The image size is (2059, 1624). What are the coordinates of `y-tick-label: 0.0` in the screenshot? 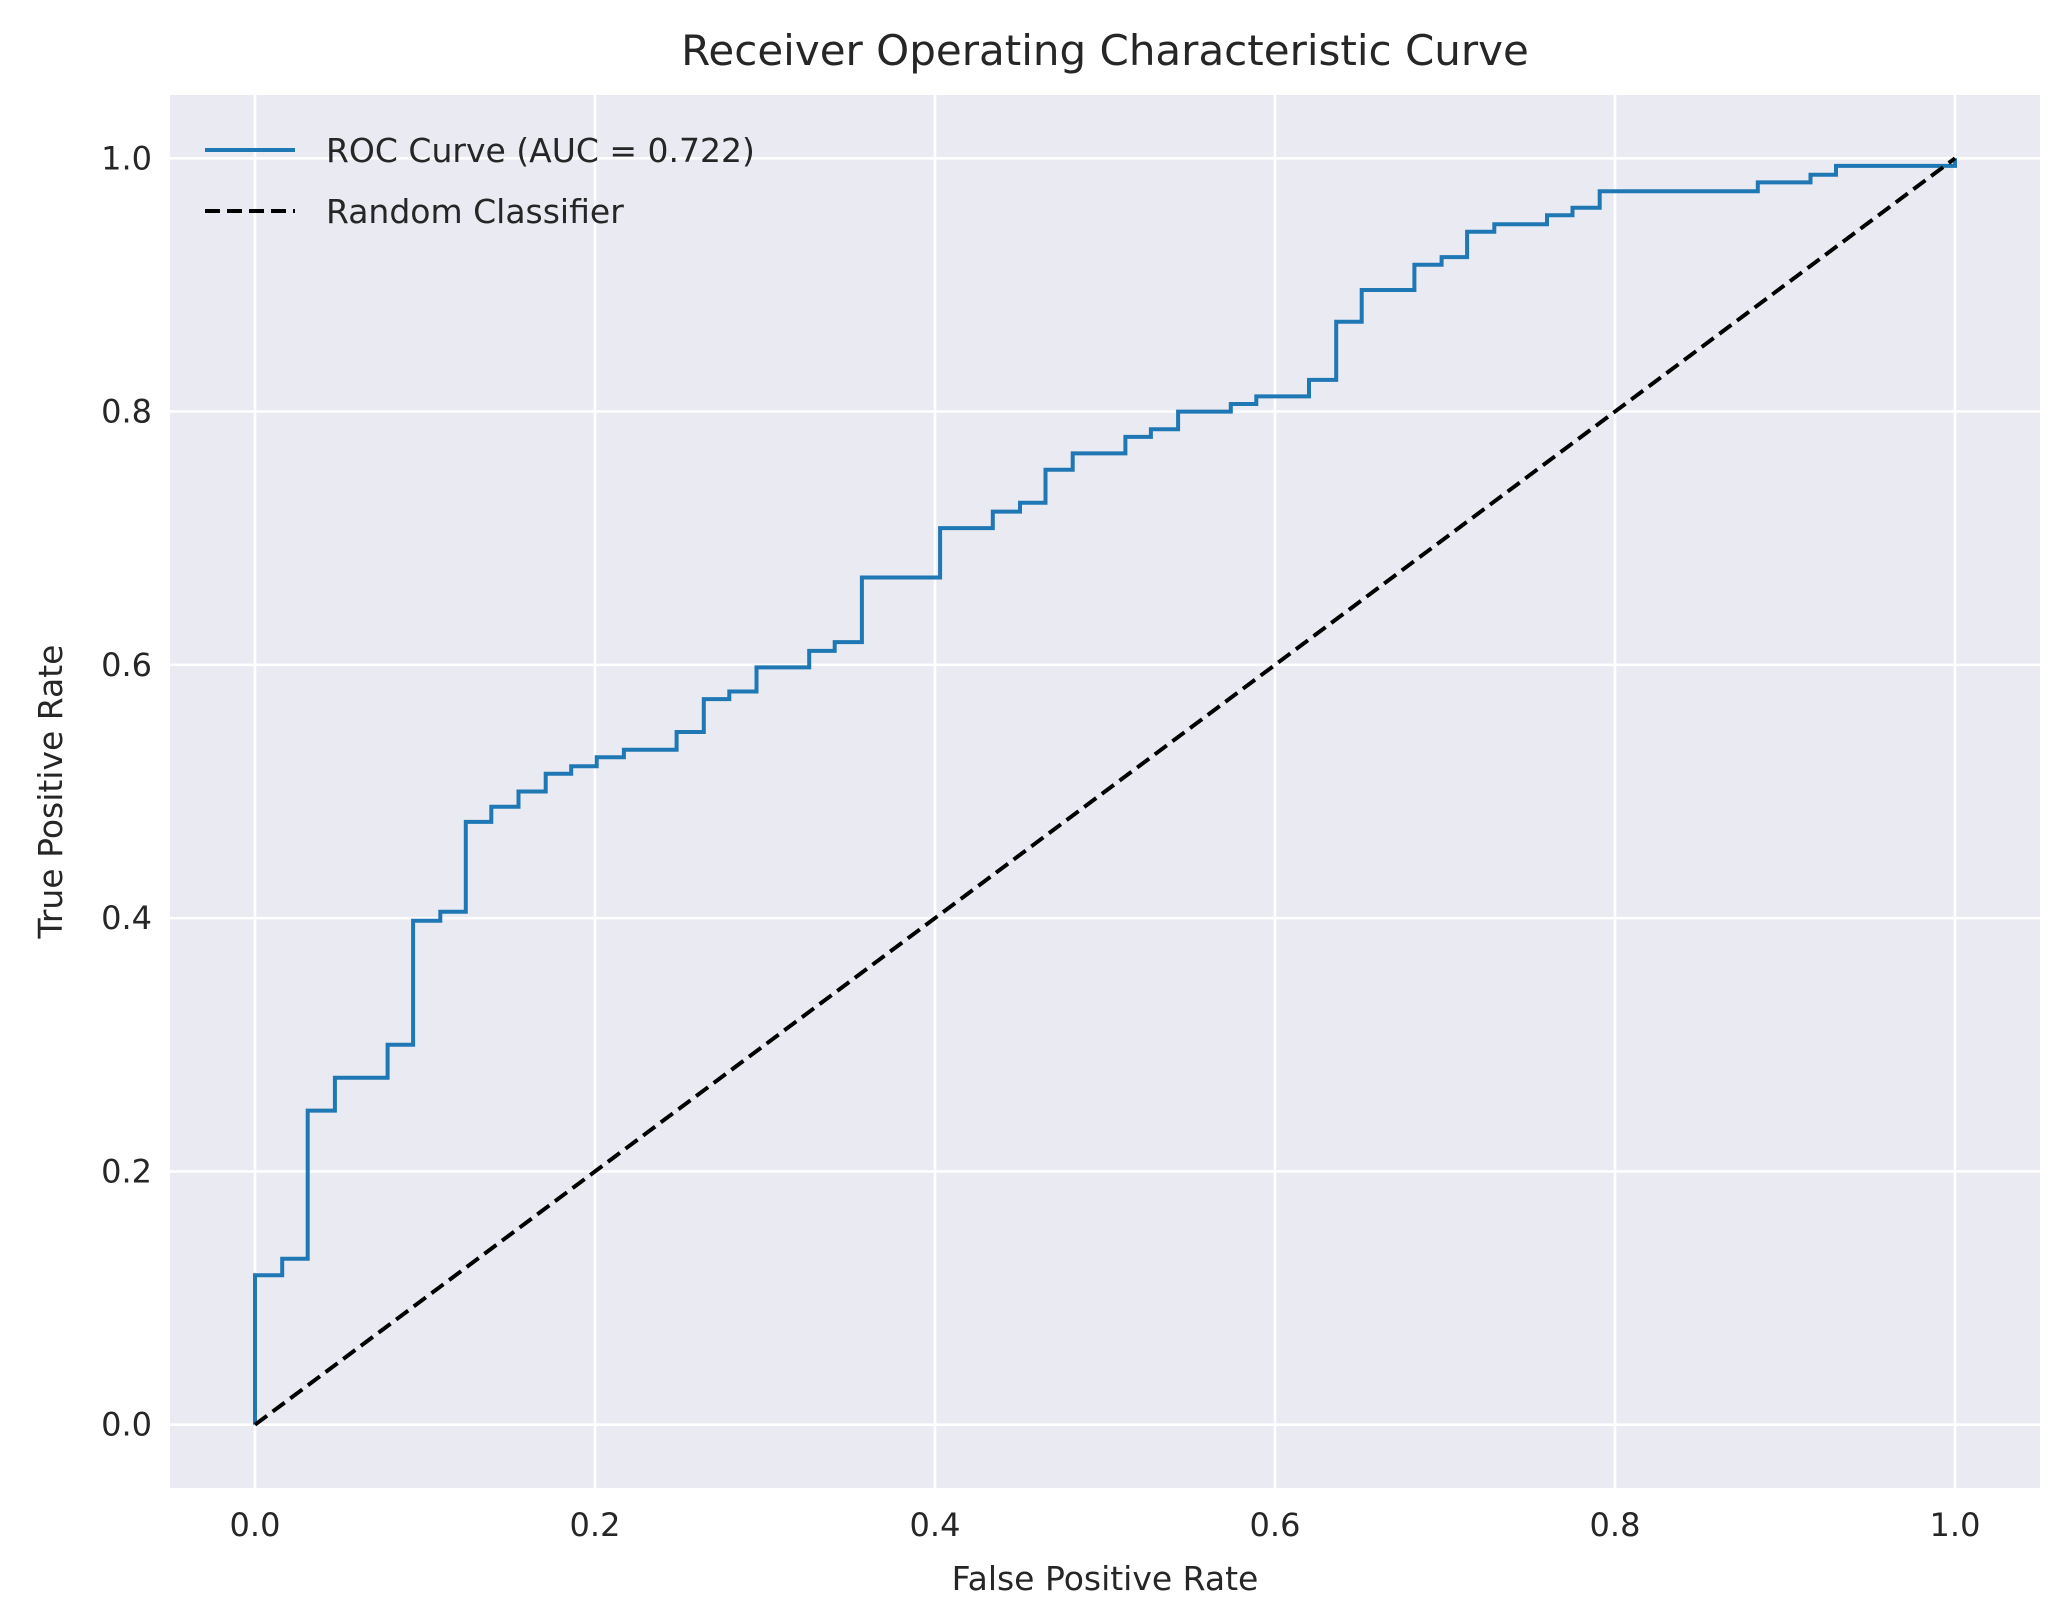 It's located at (126, 1425).